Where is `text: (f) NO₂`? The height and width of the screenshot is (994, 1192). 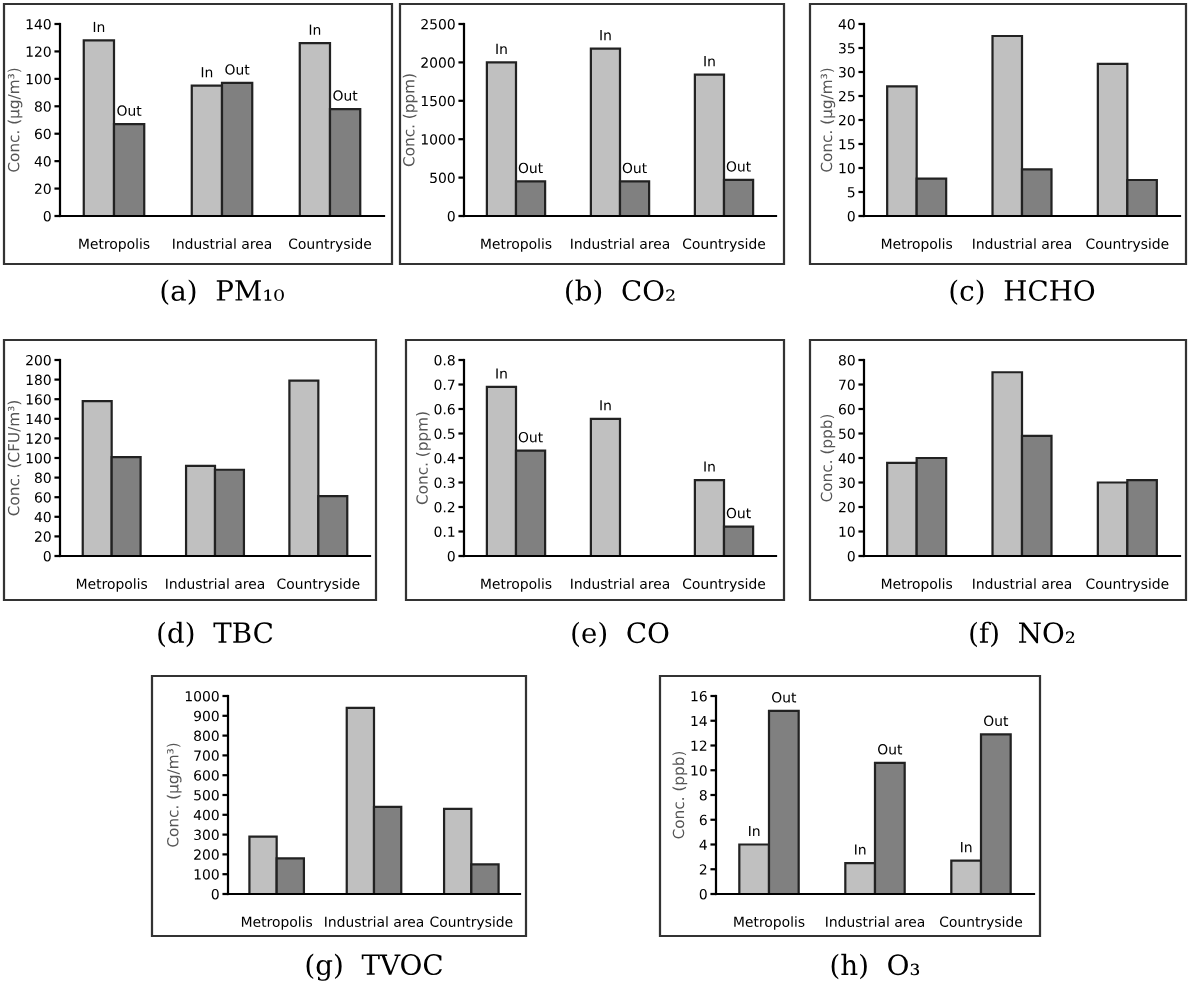
text: (f) NO₂ is located at coordinates (1022, 634).